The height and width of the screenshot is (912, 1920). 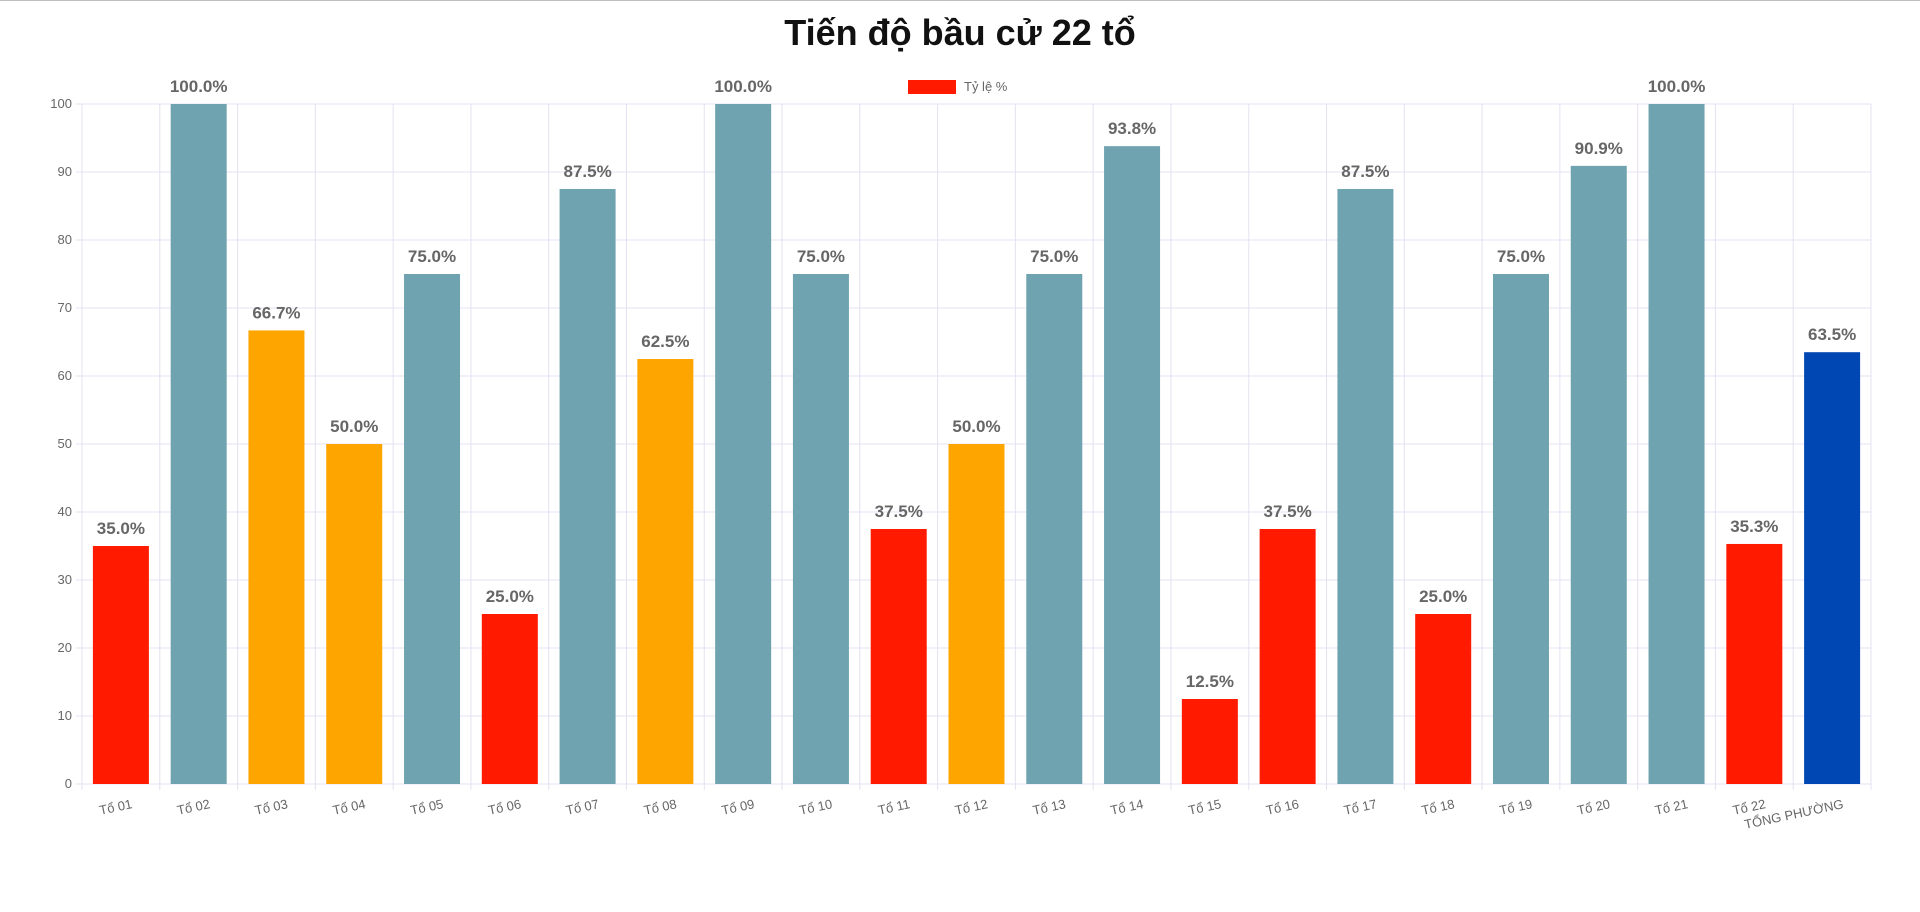 I want to click on x-tick-label: Tổ 07, so click(x=583, y=807).